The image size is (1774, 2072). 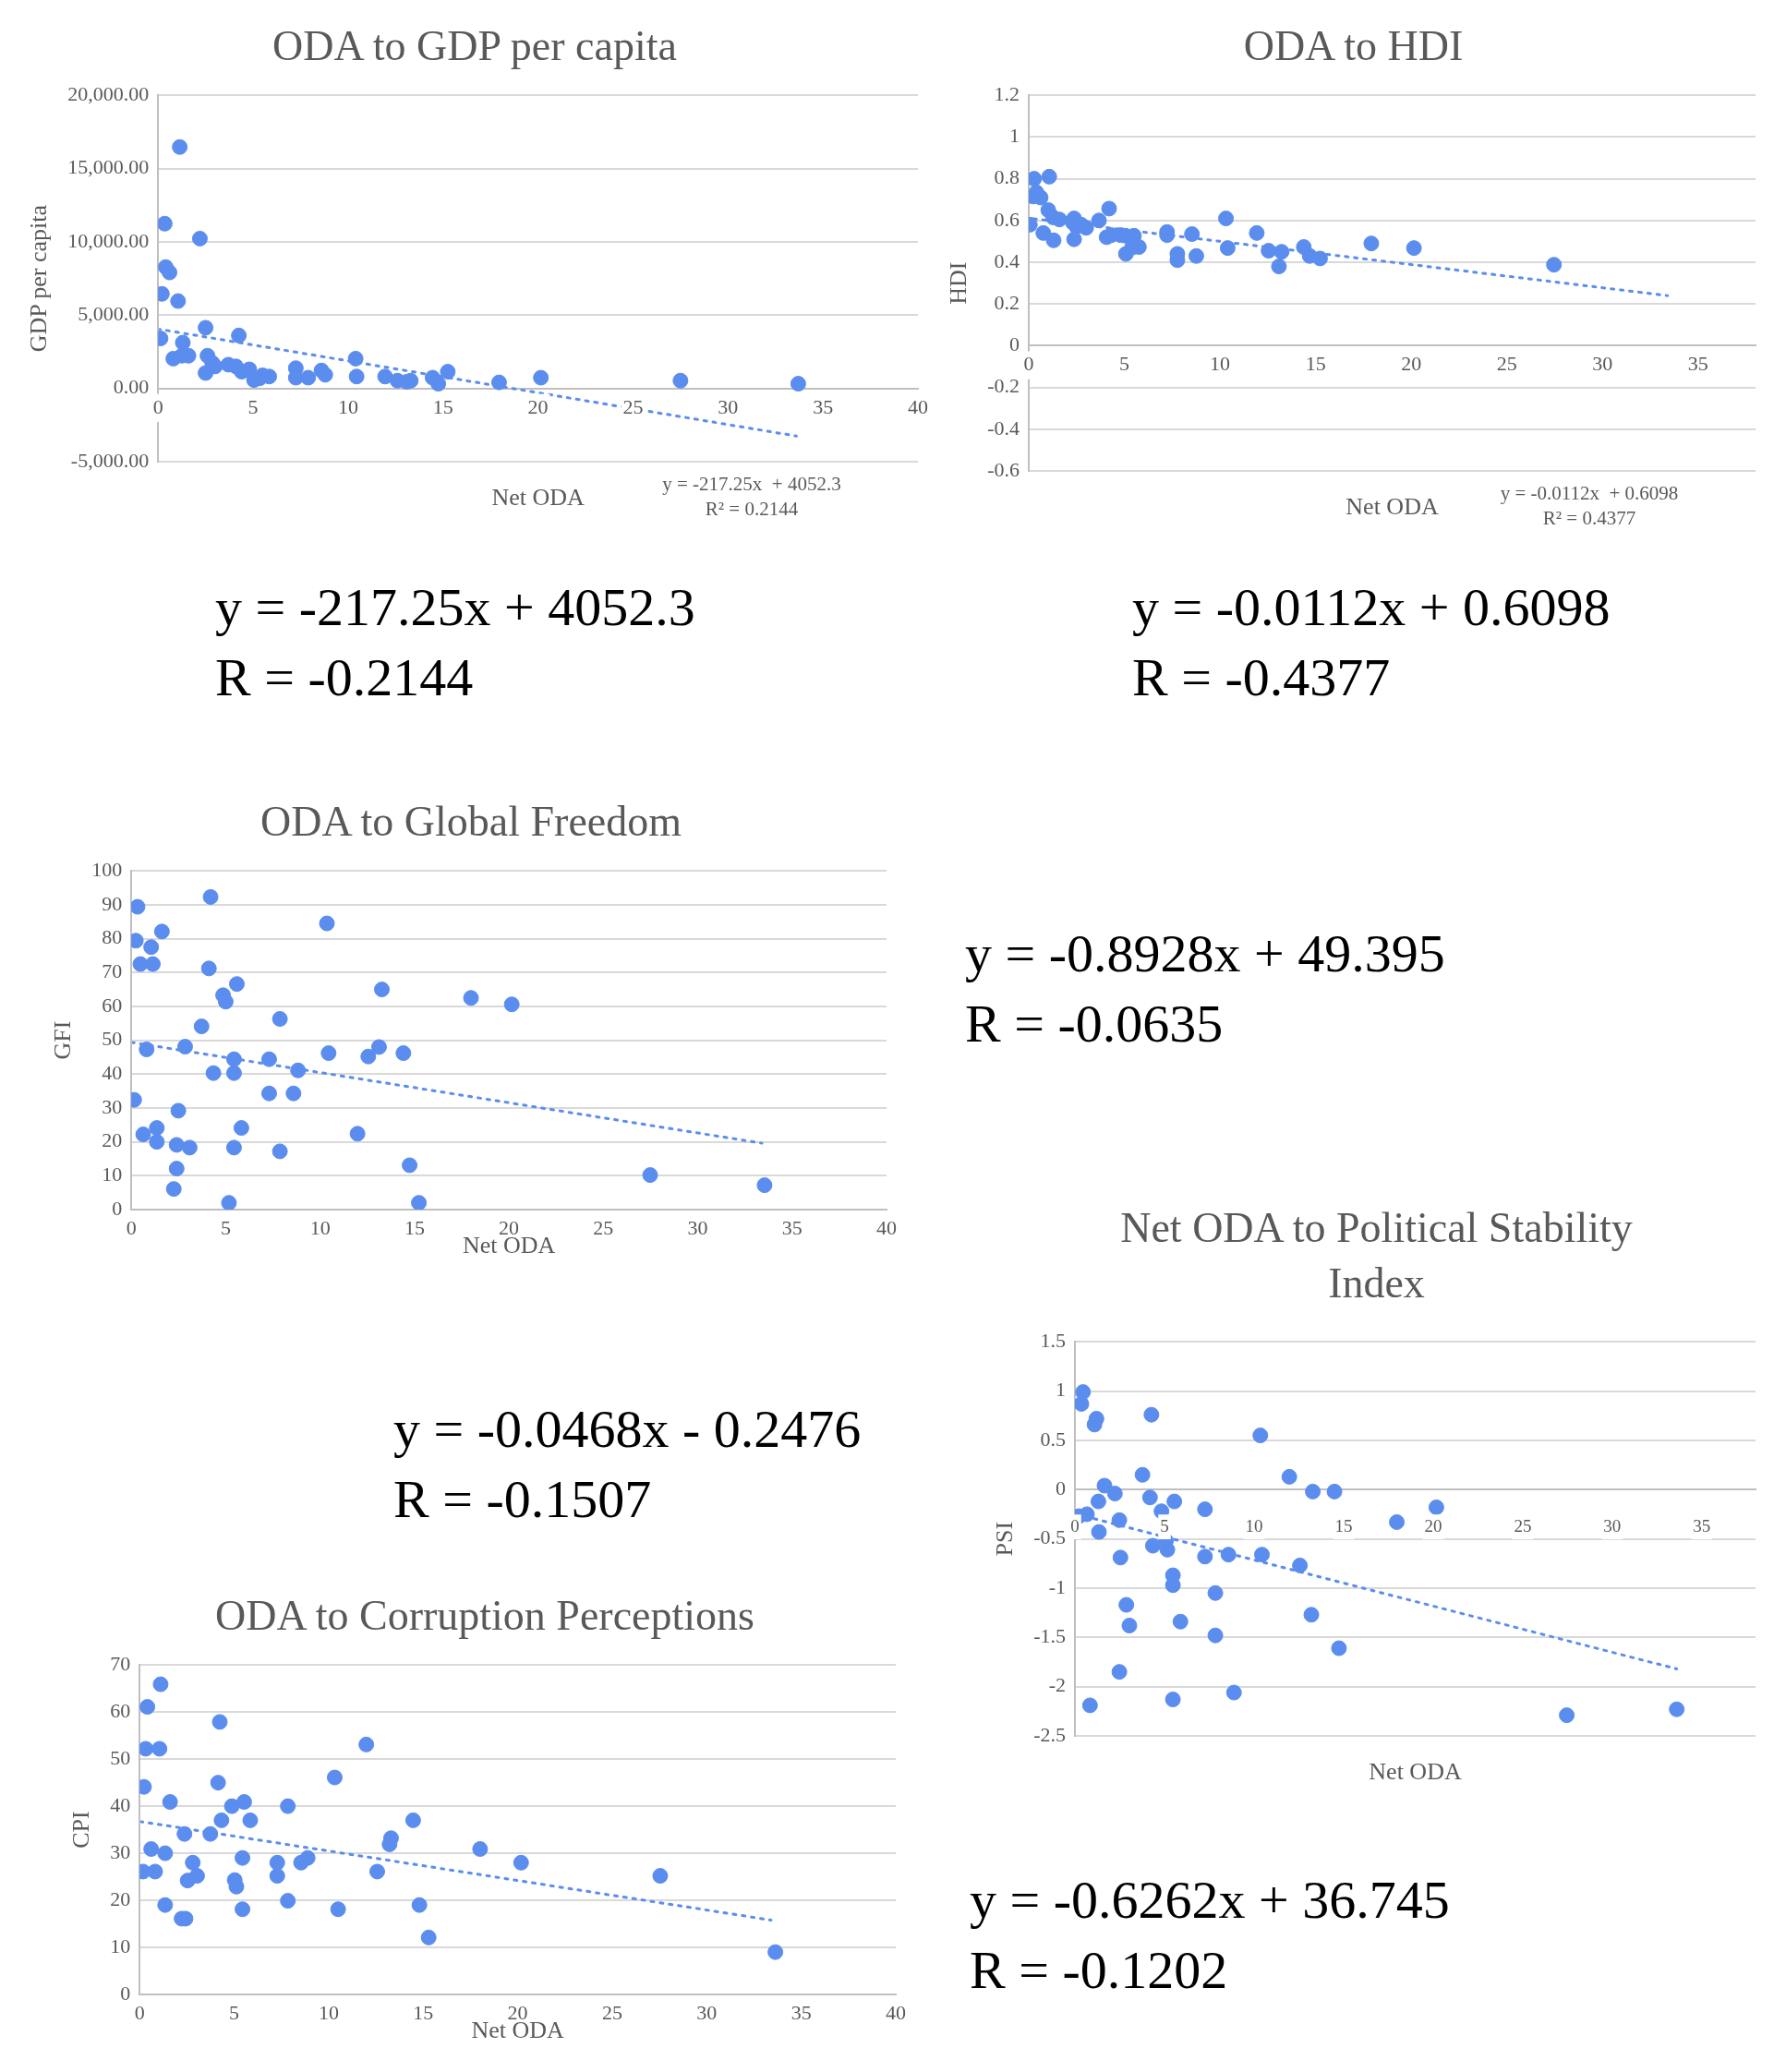 I want to click on chart-title: Net ODA to Political Stability Index, so click(x=1376, y=1255).